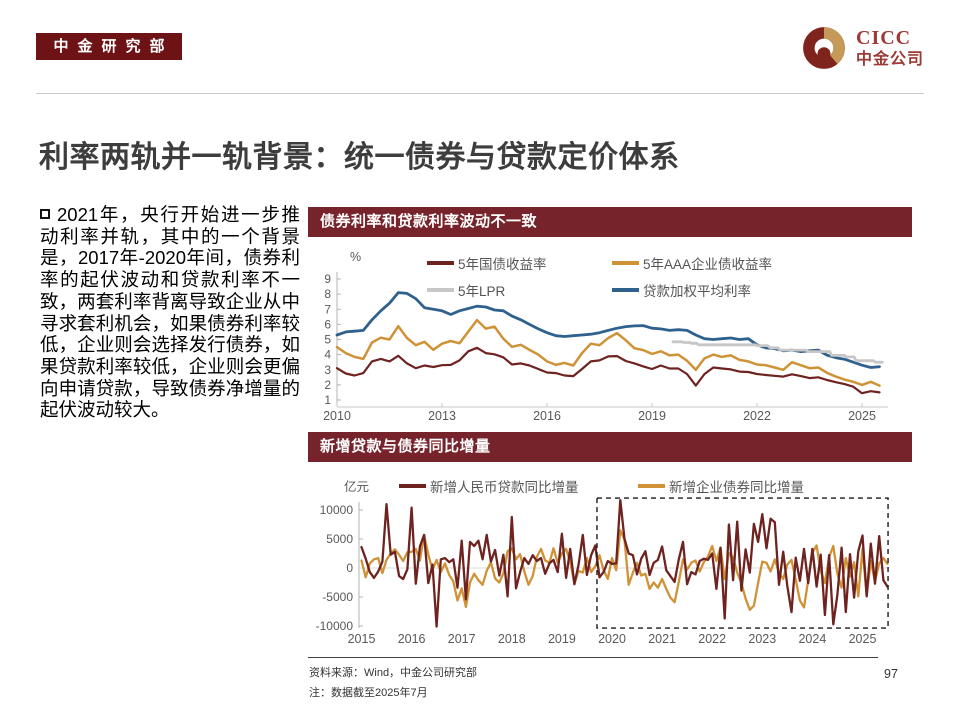 This screenshot has height=720, width=960. Describe the element at coordinates (327, 385) in the screenshot. I see `svg-text: 2` at that location.